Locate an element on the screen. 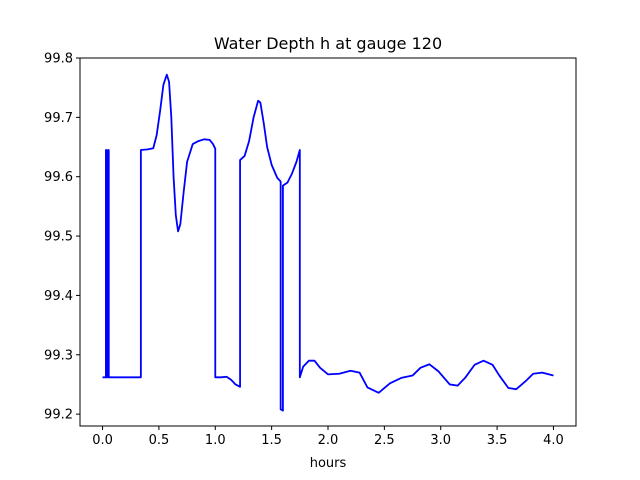 The height and width of the screenshot is (480, 640). x-tick-label: 1.5 is located at coordinates (271, 440).